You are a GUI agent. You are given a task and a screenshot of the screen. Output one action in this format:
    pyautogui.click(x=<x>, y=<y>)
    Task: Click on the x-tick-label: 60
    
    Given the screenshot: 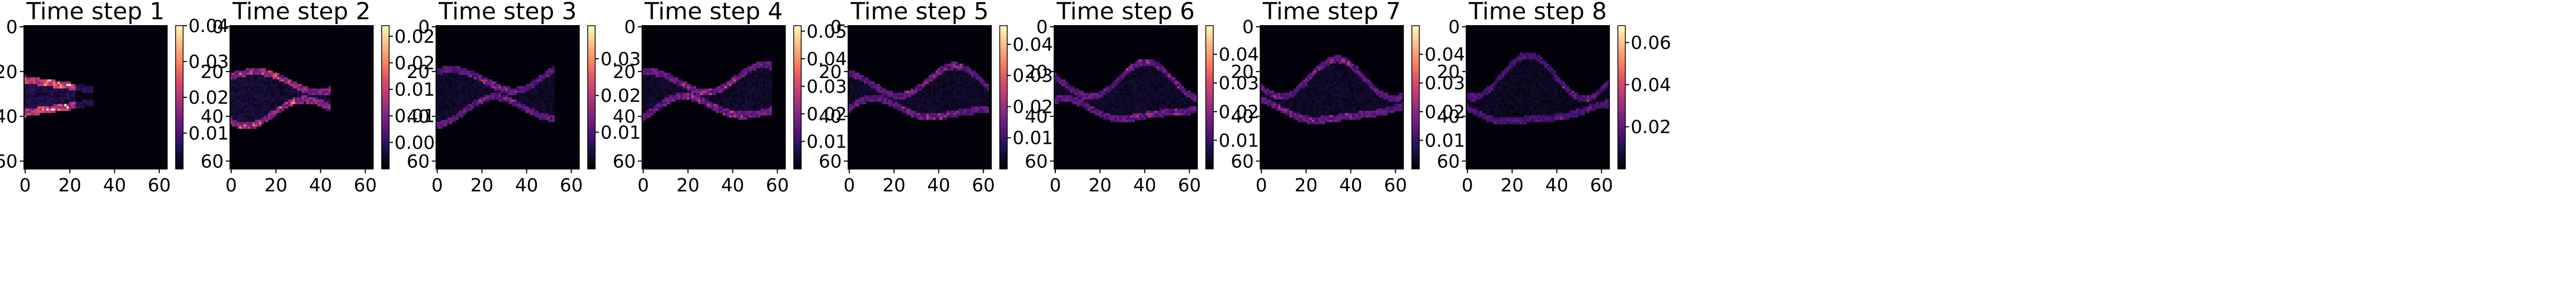 What is the action you would take?
    pyautogui.click(x=983, y=185)
    